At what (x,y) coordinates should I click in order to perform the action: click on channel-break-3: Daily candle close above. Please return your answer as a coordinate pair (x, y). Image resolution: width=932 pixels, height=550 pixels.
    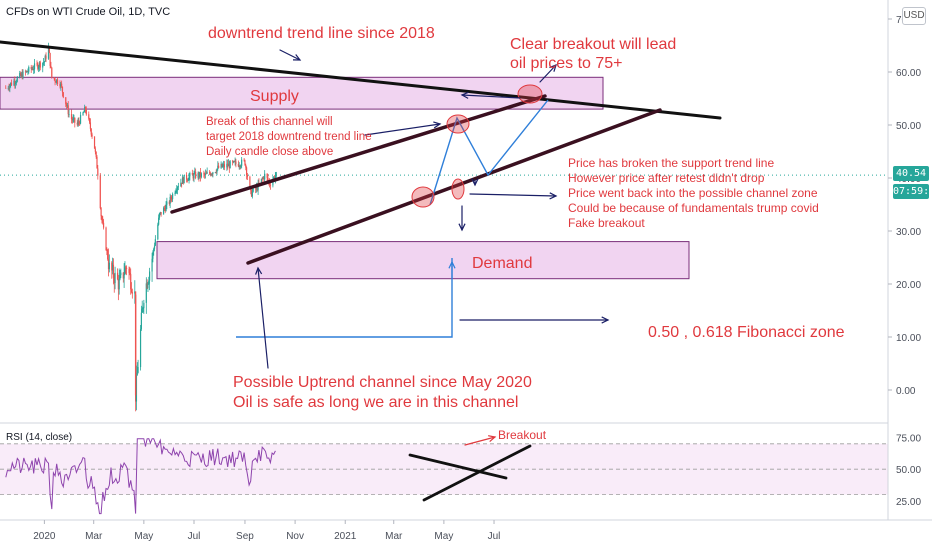
    Looking at the image, I should click on (270, 152).